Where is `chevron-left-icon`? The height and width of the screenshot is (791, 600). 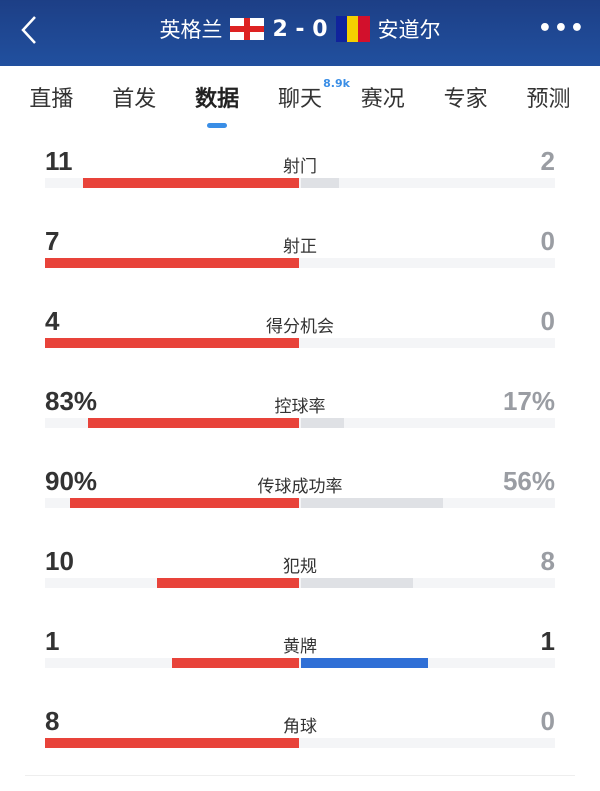
chevron-left-icon is located at coordinates (29, 30).